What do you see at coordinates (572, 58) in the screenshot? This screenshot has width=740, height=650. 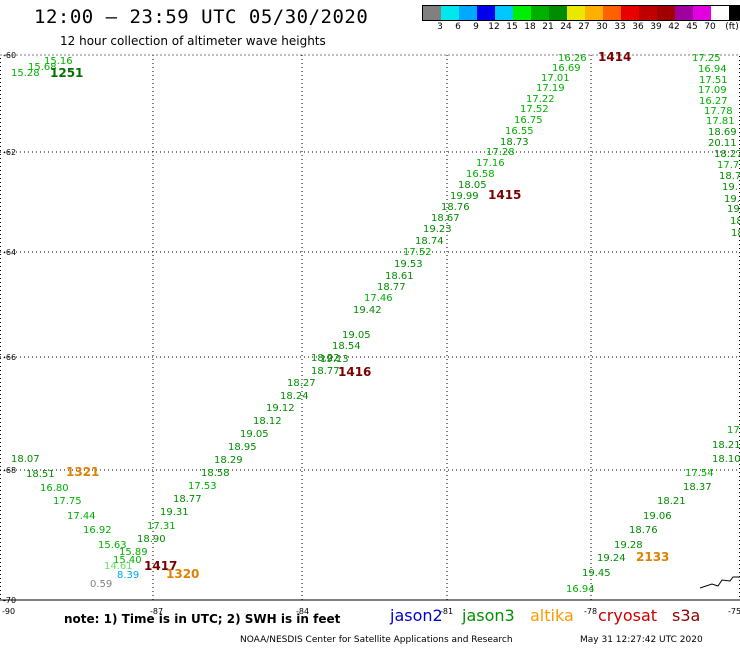 I see `wave-height-label: 16.26` at bounding box center [572, 58].